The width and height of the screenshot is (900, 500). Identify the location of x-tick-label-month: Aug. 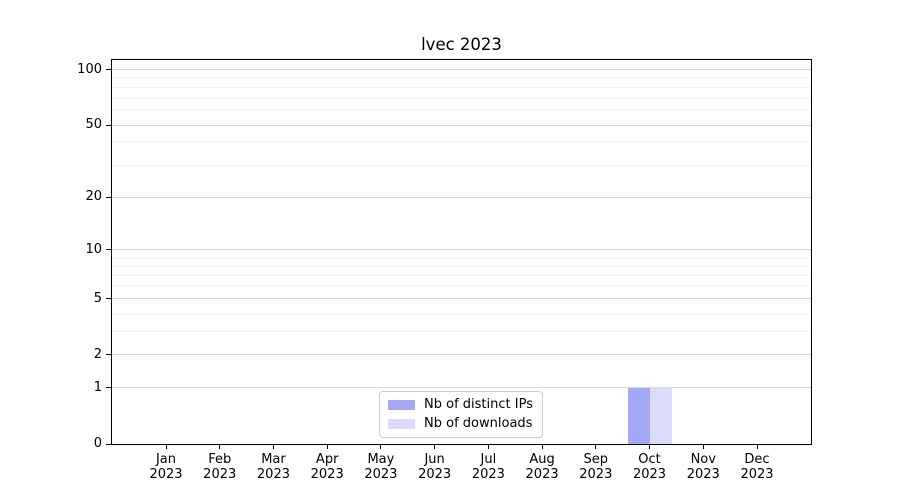
(542, 459).